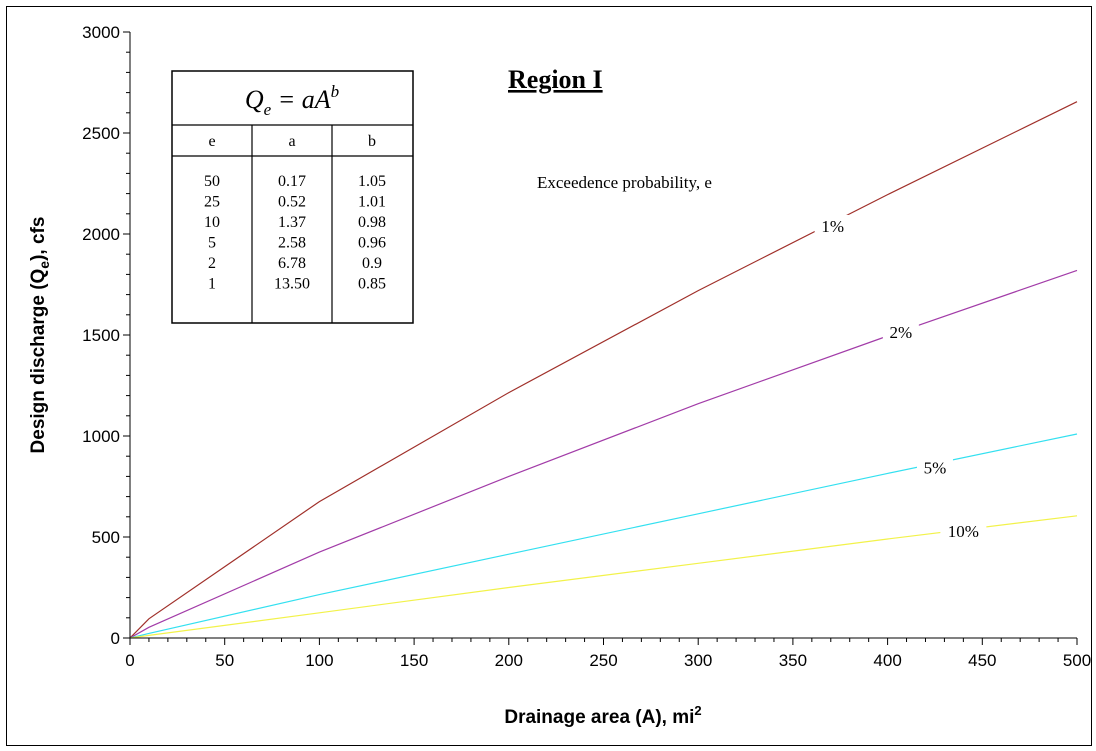  What do you see at coordinates (982, 660) in the screenshot?
I see `x-tick-label-9: 450` at bounding box center [982, 660].